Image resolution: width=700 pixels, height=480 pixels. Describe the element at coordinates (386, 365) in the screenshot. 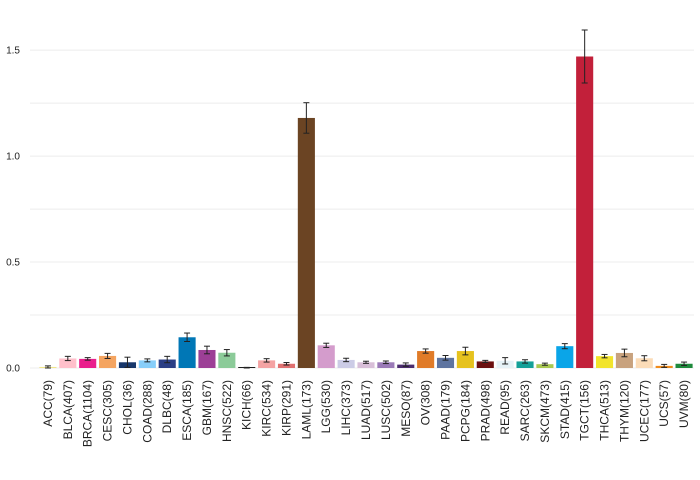

I see `bar-lusc` at that location.